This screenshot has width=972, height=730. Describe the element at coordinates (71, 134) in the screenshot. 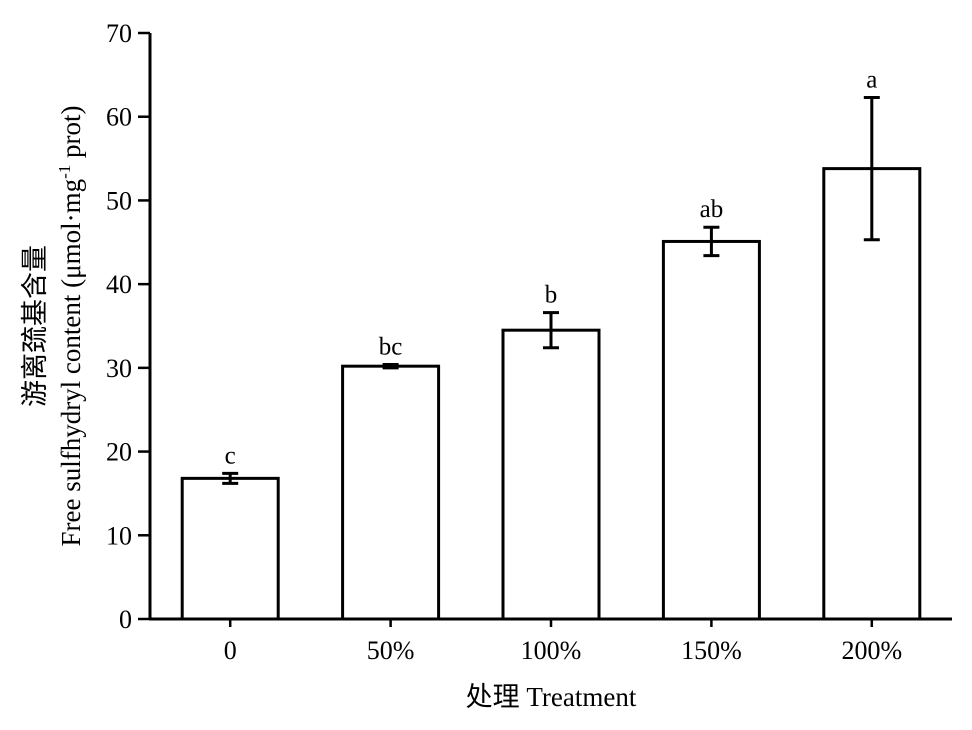

I see `y-axis-label-tail: prot)` at that location.